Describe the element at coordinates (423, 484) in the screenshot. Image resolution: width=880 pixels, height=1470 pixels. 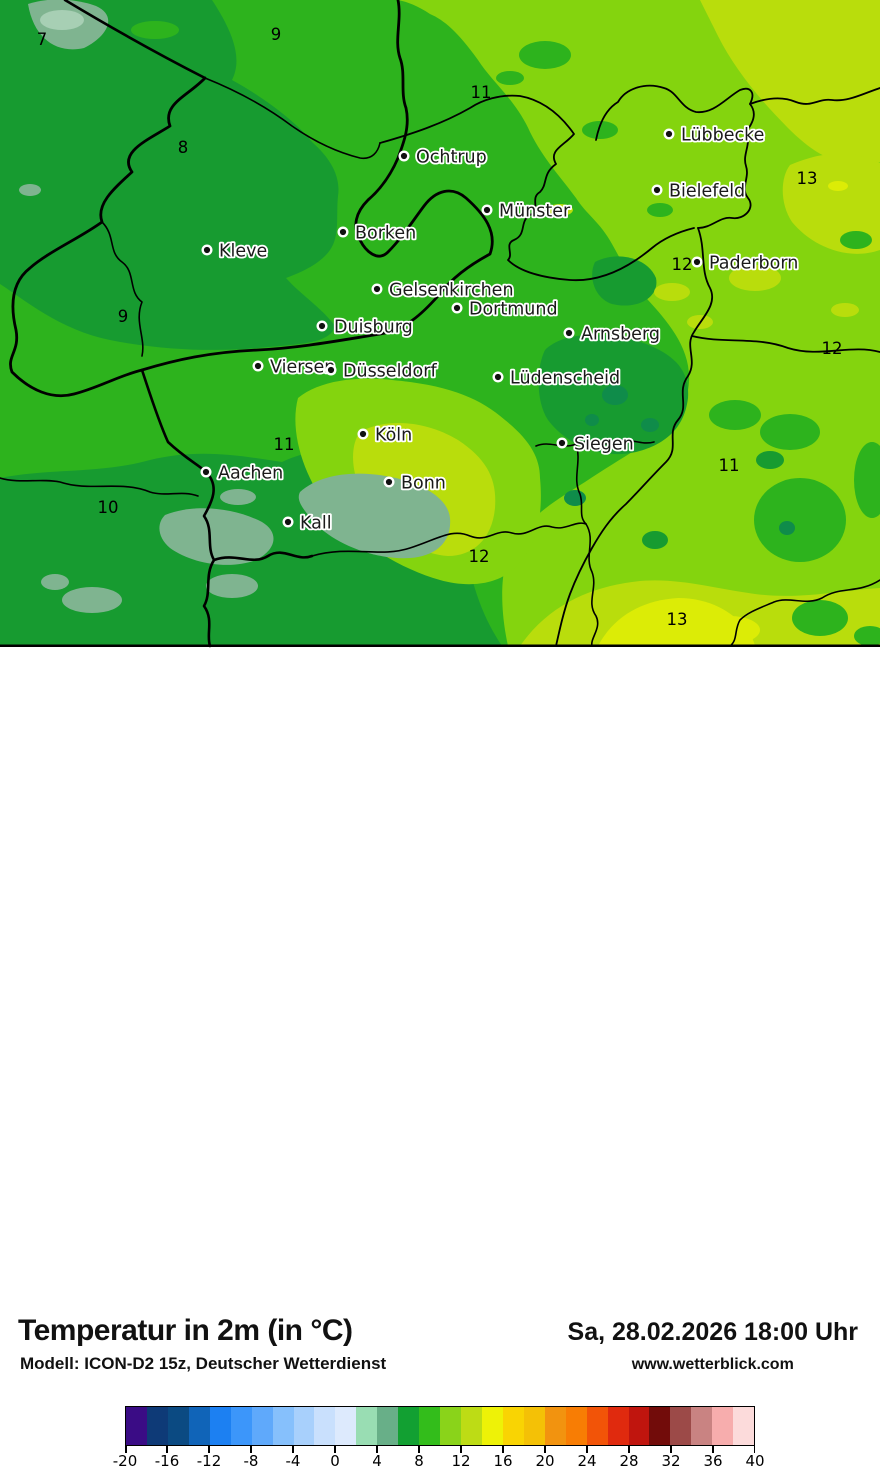
I see `city-label: Bonn` at that location.